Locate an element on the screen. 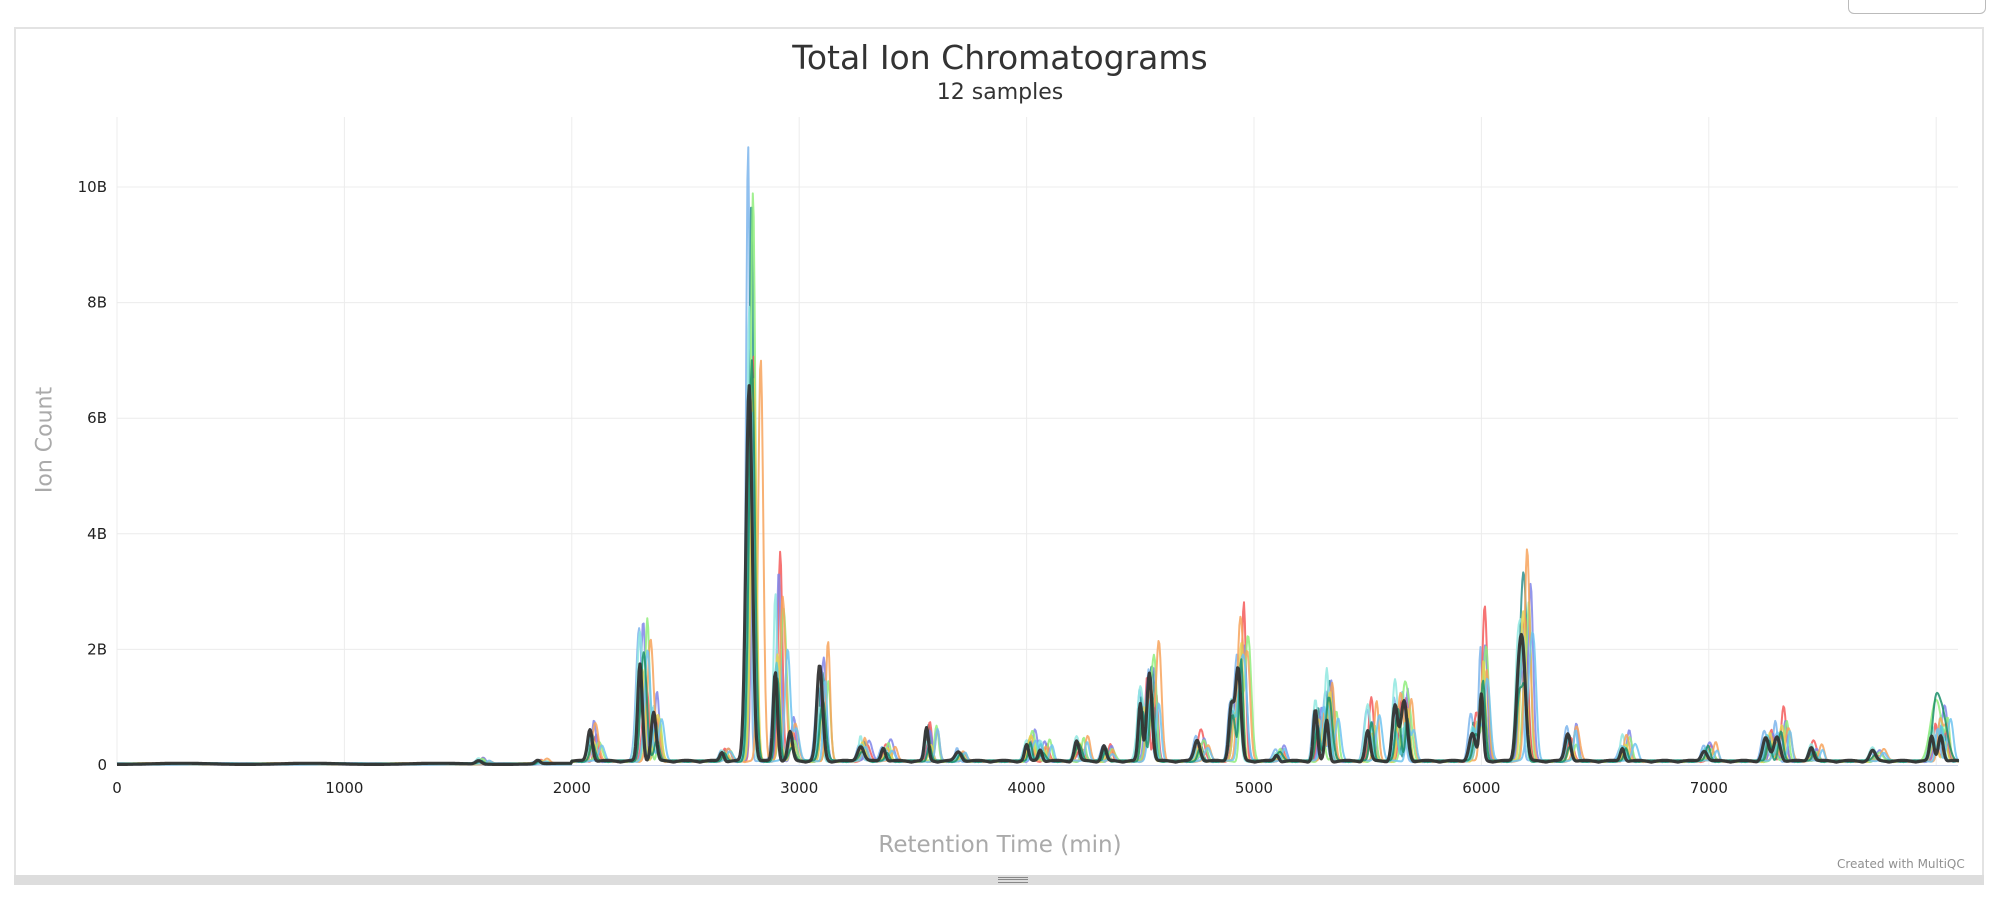 This screenshot has height=903, width=2000. resize-handle is located at coordinates (999, 880).